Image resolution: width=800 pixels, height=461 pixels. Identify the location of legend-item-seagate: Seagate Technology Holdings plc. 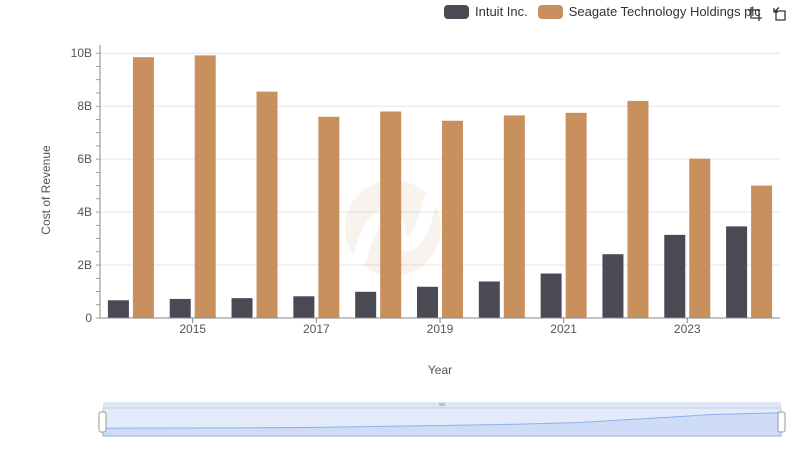
(649, 11).